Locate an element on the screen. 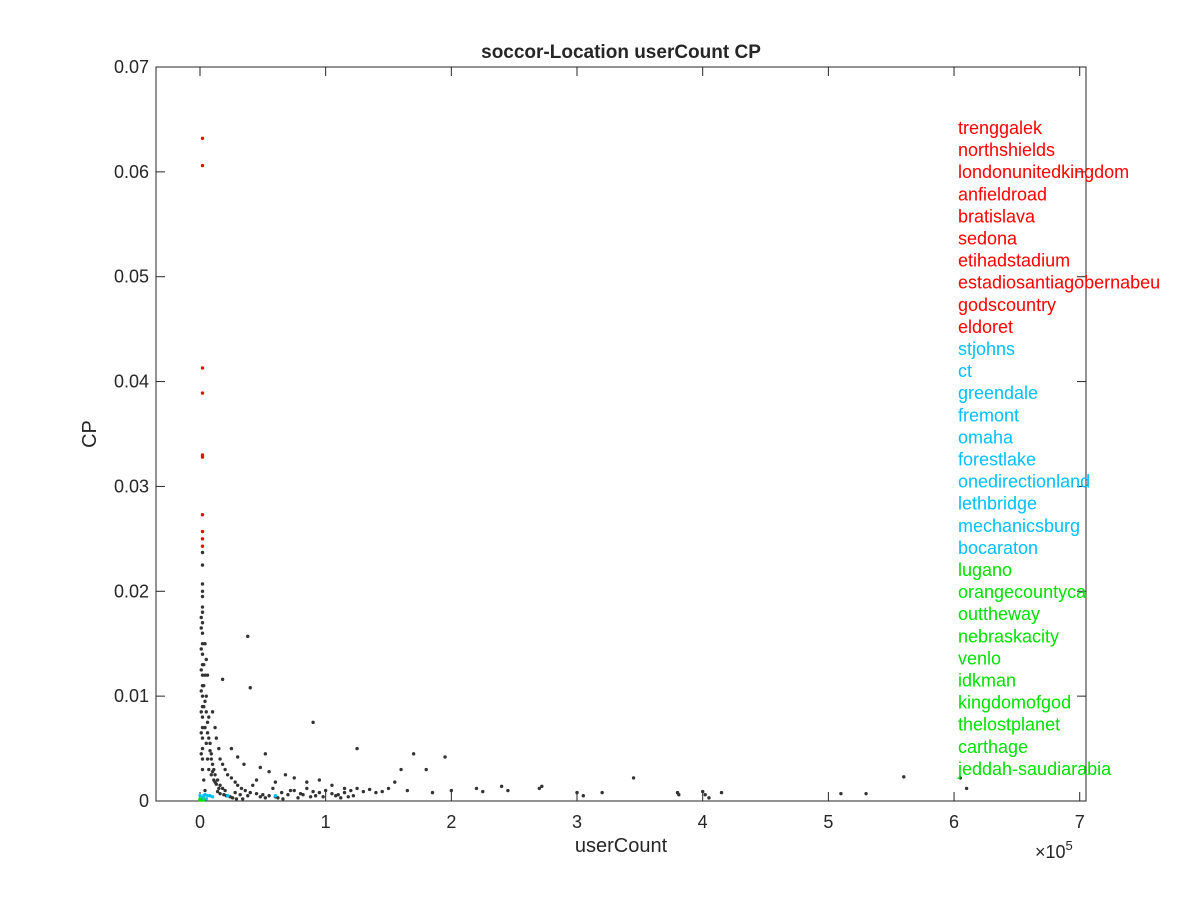 The image size is (1200, 900). point-label-bottom: venlo is located at coordinates (979, 658).